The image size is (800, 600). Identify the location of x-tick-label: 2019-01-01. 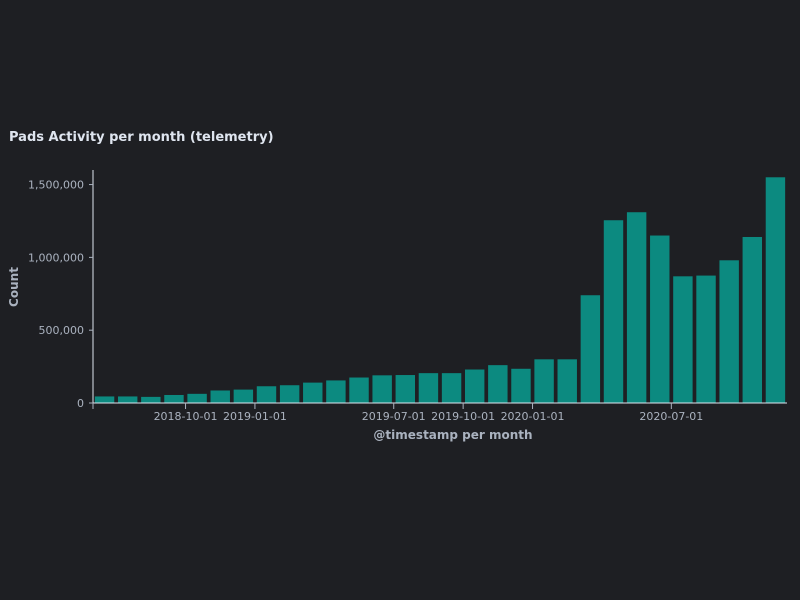
(255, 416).